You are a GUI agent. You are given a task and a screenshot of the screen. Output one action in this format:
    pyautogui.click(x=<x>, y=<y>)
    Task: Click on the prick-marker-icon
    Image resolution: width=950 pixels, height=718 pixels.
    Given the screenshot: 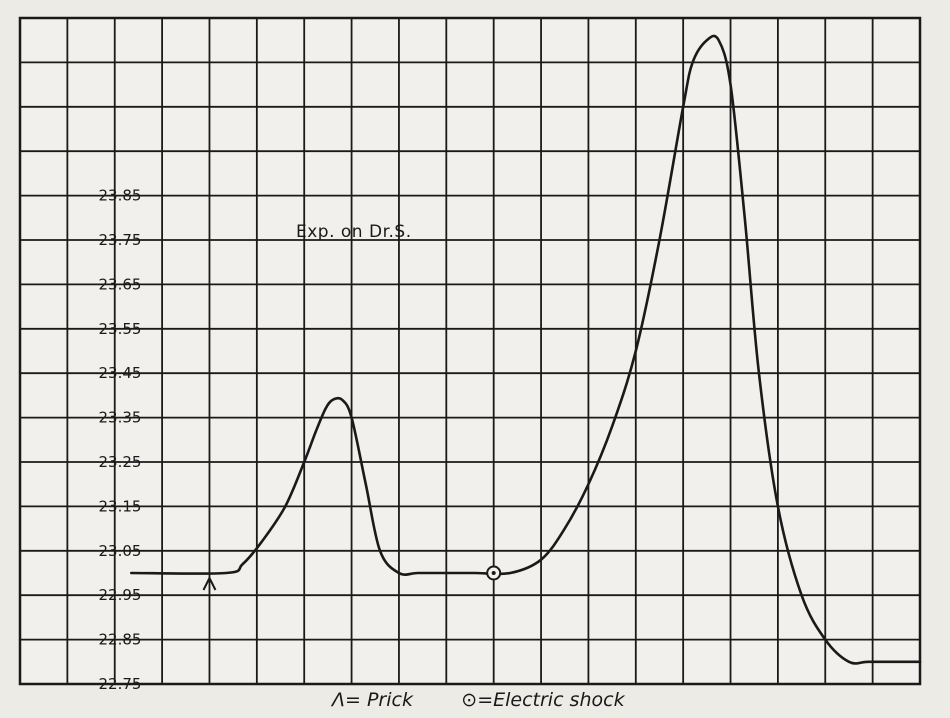 What is the action you would take?
    pyautogui.click(x=209, y=583)
    